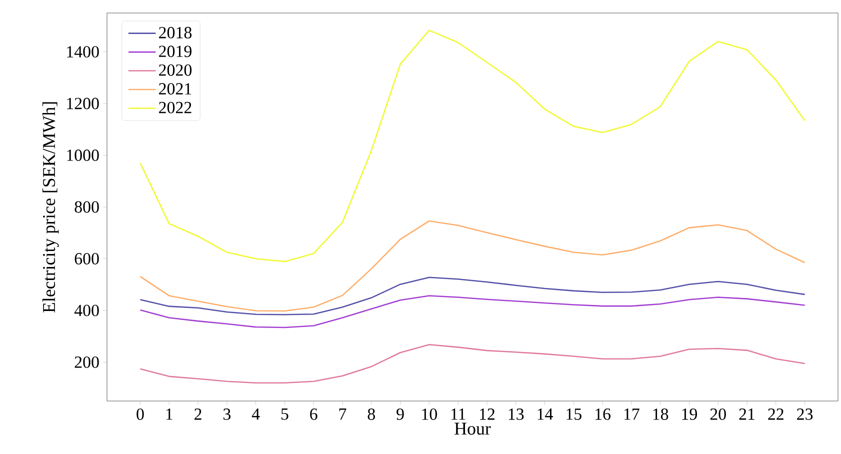 The image size is (841, 454). What do you see at coordinates (169, 414) in the screenshot?
I see `x-tick-label: 1` at bounding box center [169, 414].